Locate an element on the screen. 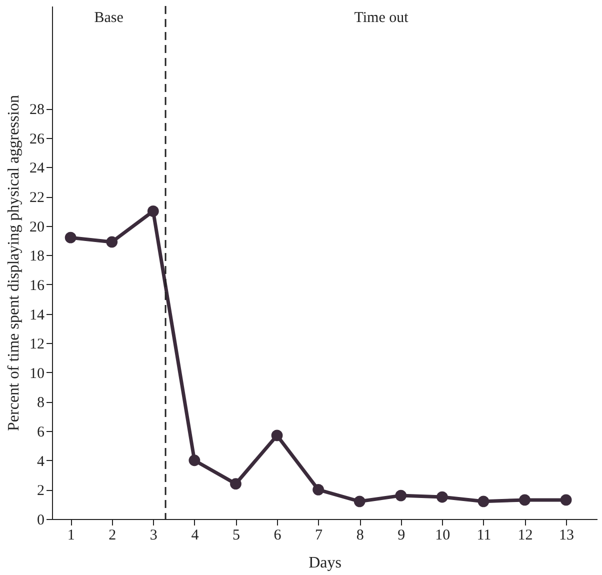 The image size is (602, 575). x-tick-label: 6 is located at coordinates (278, 536).